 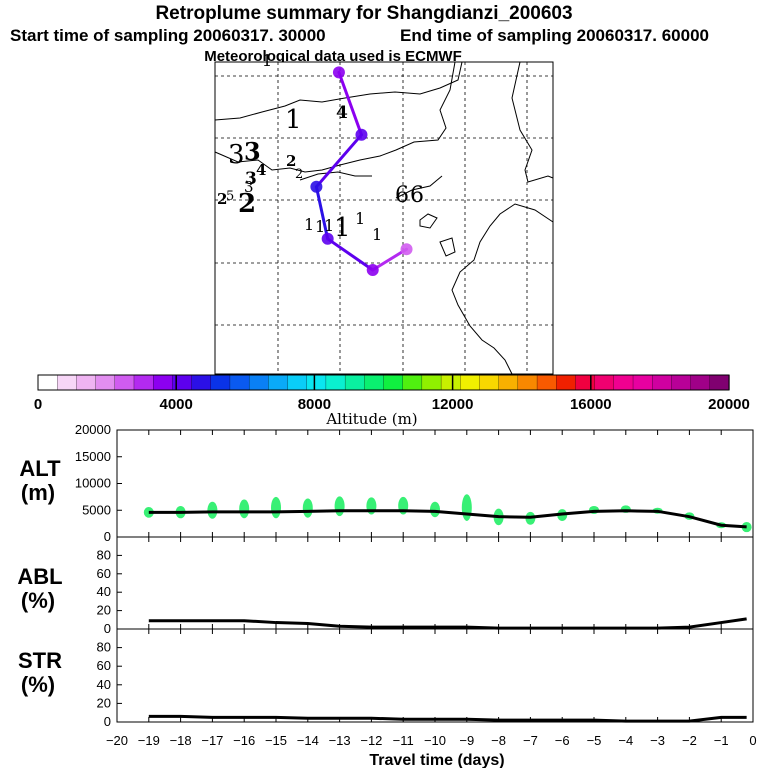 I want to click on colorbar-ticks: 0 4000 8000 12000 16000 20000, so click(x=392, y=394).